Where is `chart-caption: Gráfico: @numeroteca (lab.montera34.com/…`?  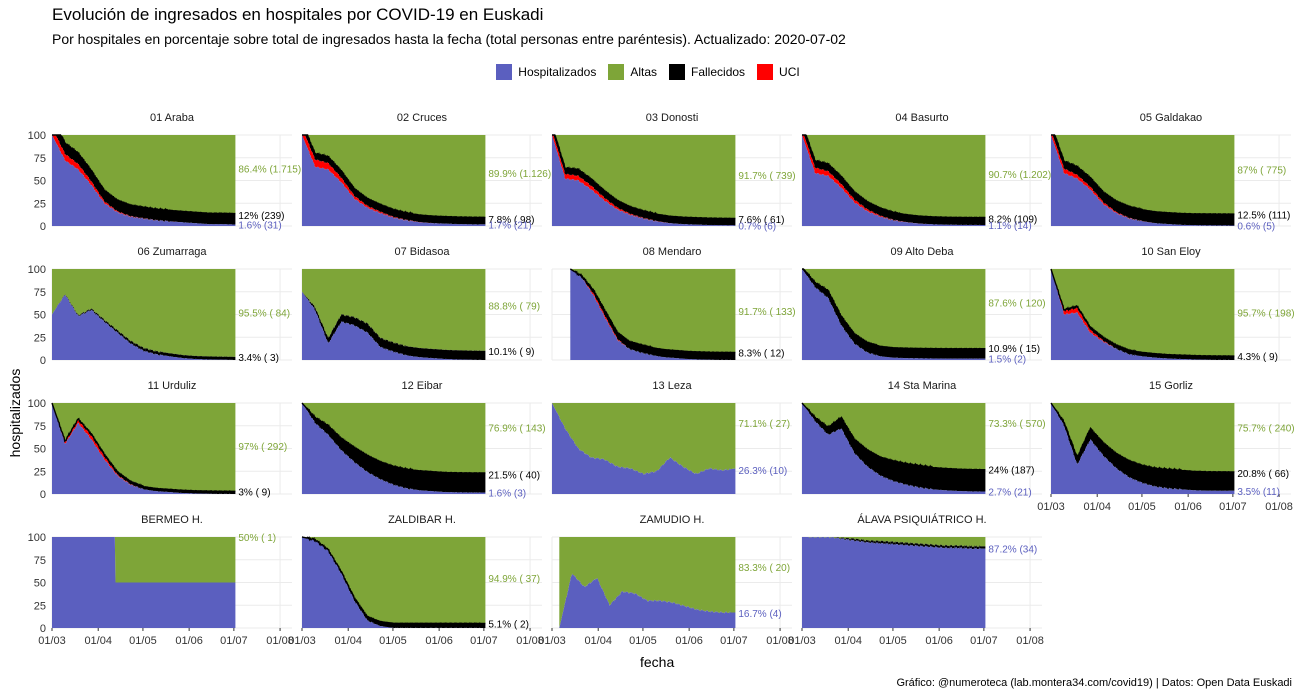
chart-caption: Gráfico: @numeroteca (lab.montera34.com/… is located at coordinates (1094, 683).